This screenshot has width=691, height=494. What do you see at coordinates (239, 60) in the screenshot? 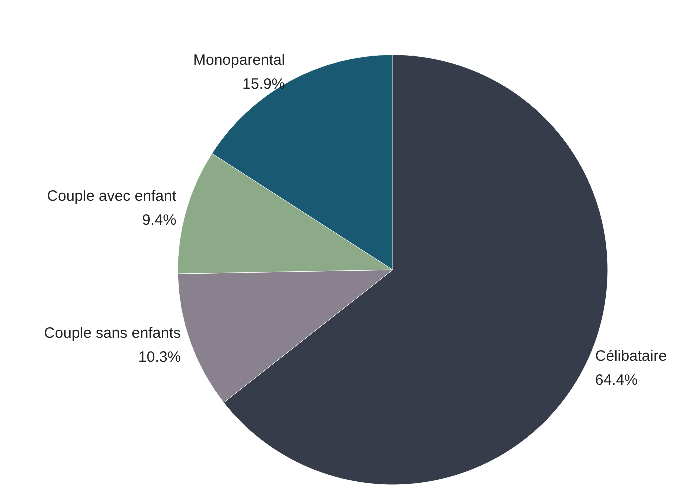
I see `slice-label: Monoparental` at bounding box center [239, 60].